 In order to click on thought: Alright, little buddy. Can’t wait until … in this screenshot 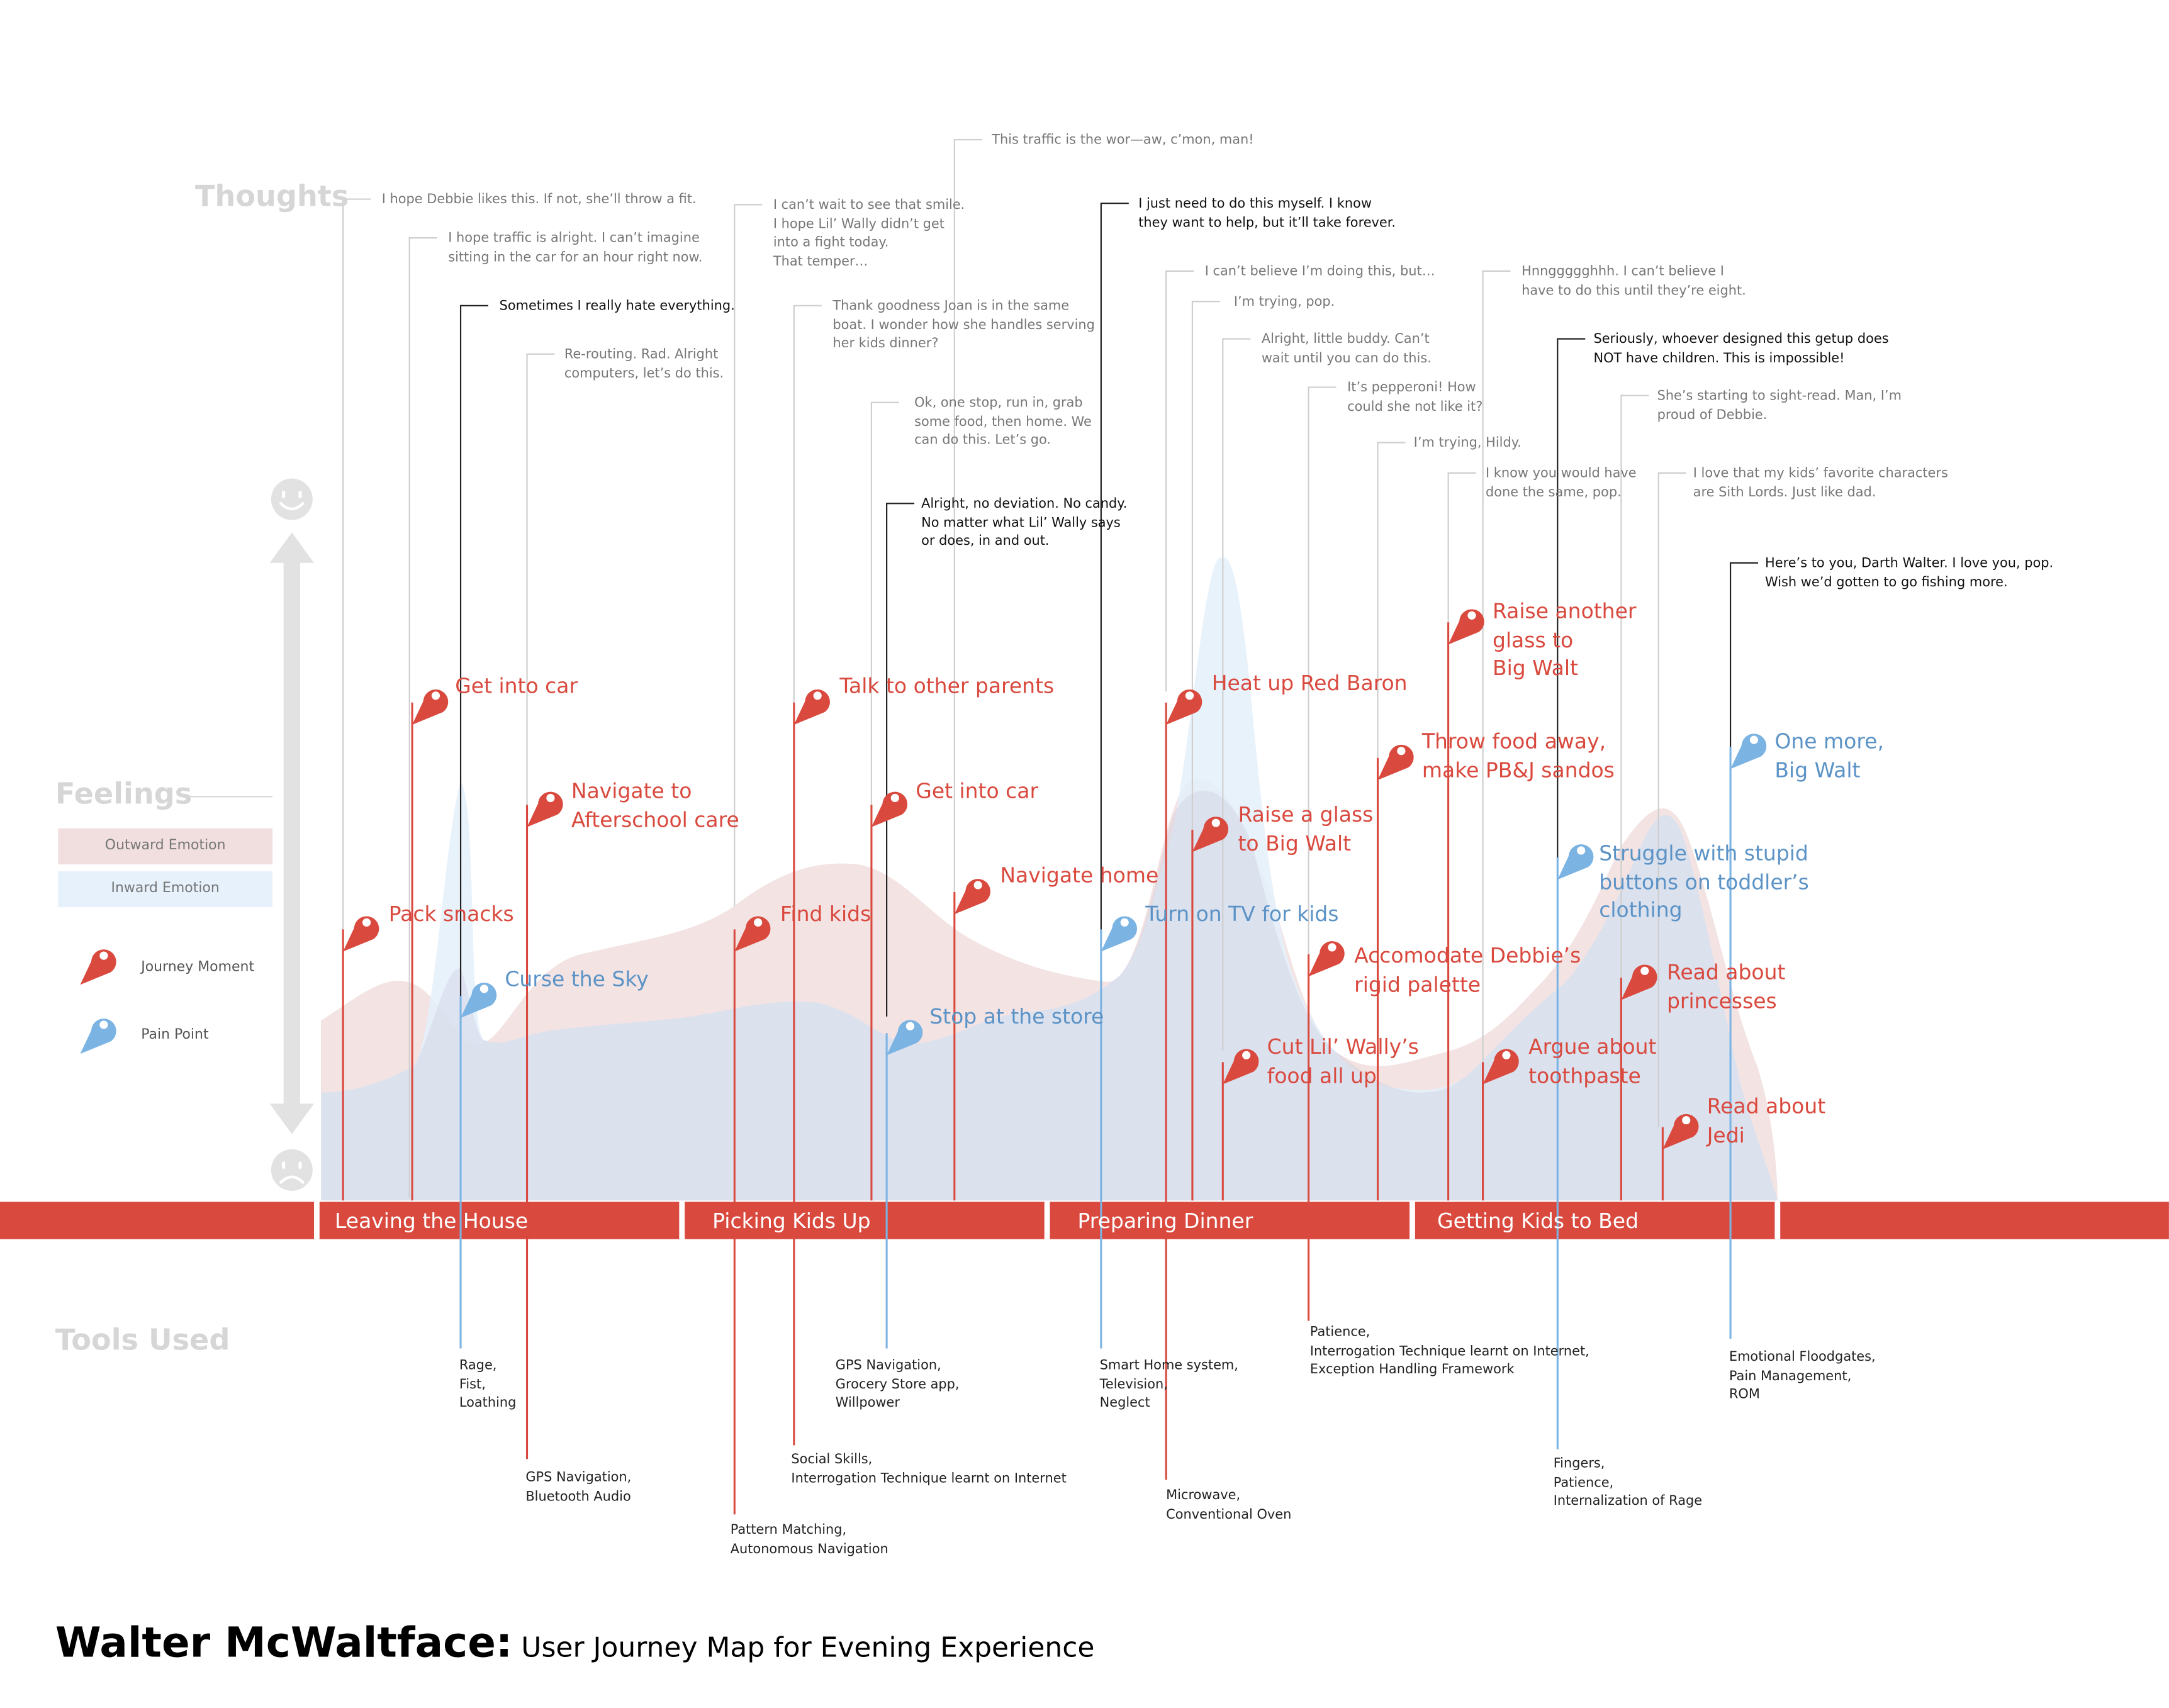, I will do `click(1346, 349)`.